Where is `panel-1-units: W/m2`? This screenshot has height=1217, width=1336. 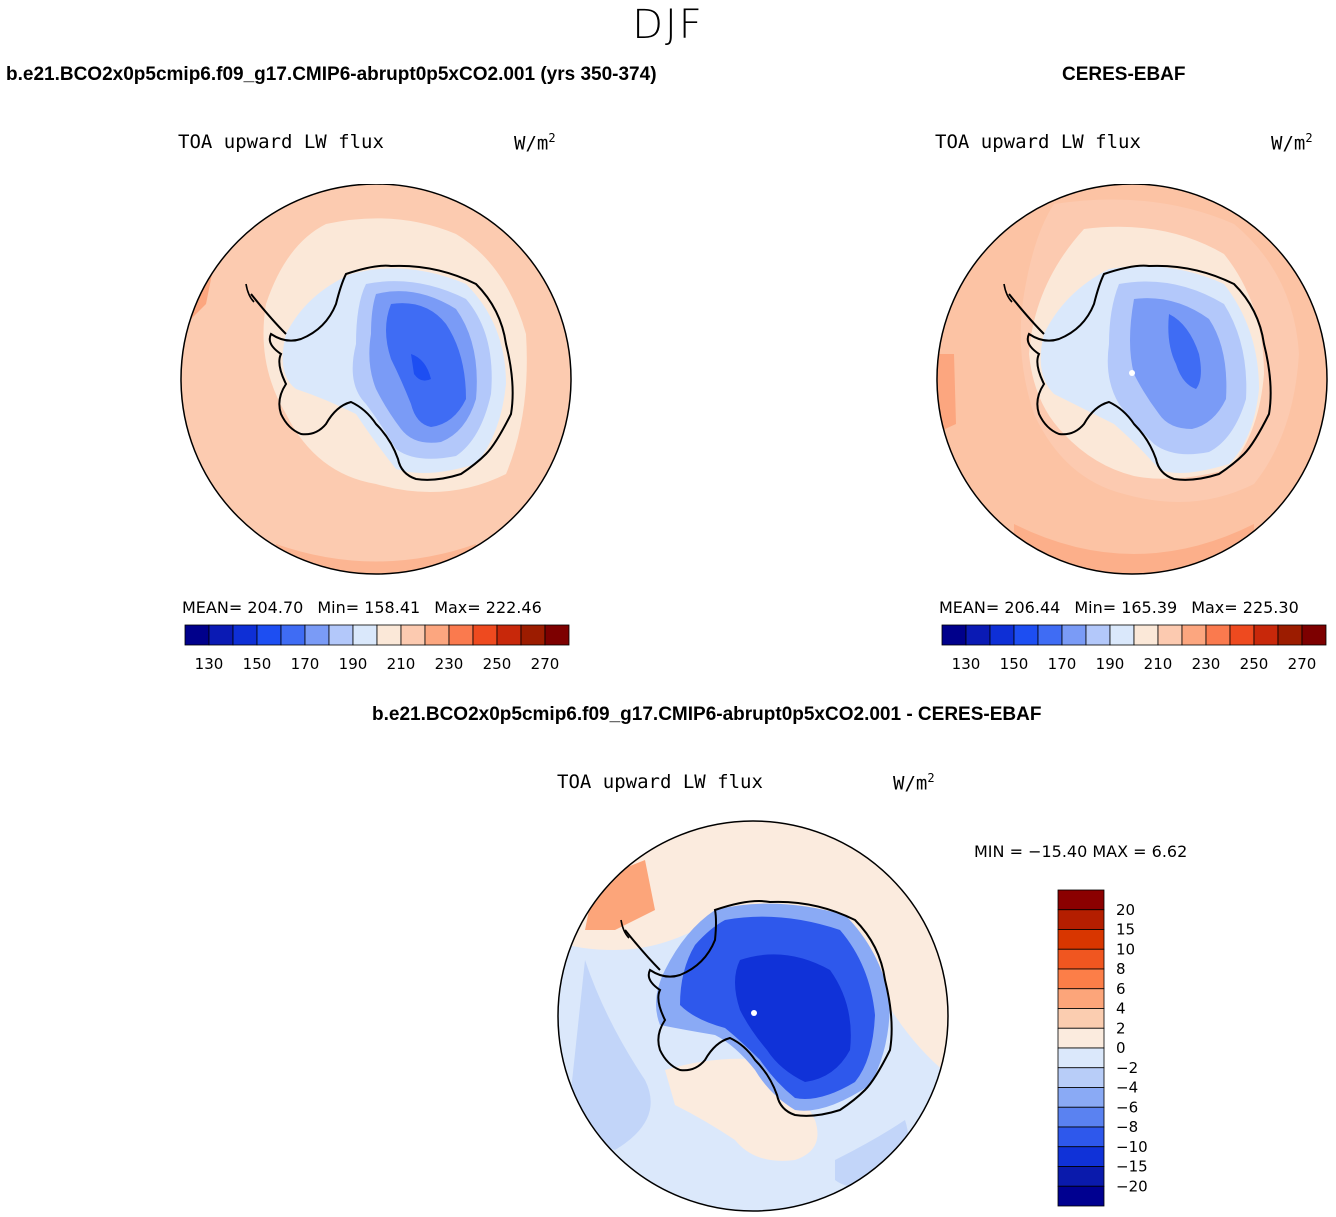 panel-1-units: W/m2 is located at coordinates (535, 143).